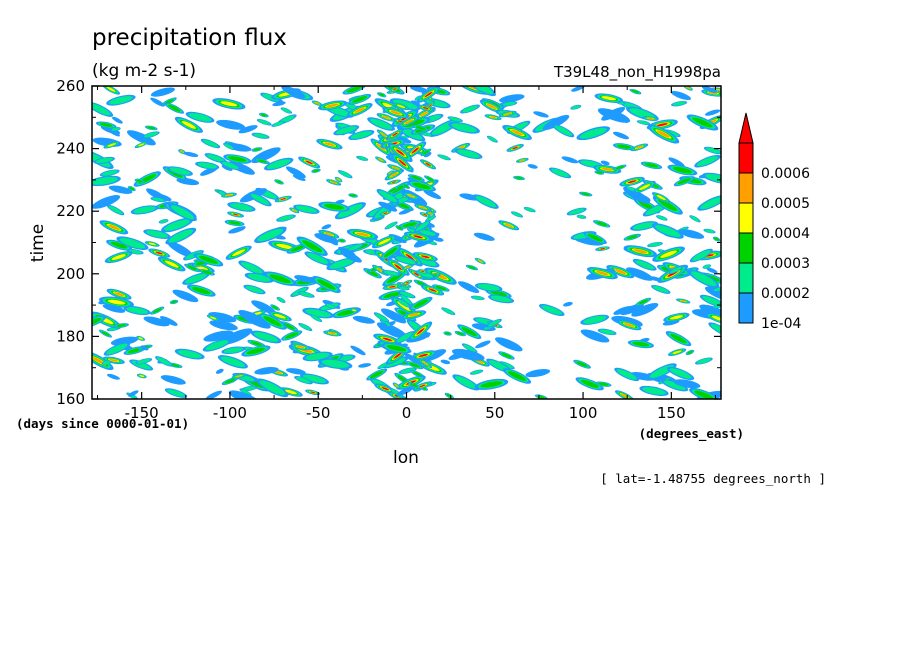 The width and height of the screenshot is (904, 654). I want to click on experiment-label: T39L48_non_H1998pa, so click(637, 72).